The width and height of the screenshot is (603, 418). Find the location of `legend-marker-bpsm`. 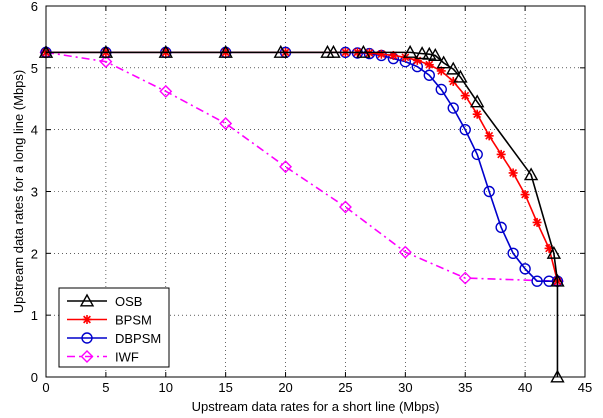

legend-marker-bpsm is located at coordinates (87, 319).